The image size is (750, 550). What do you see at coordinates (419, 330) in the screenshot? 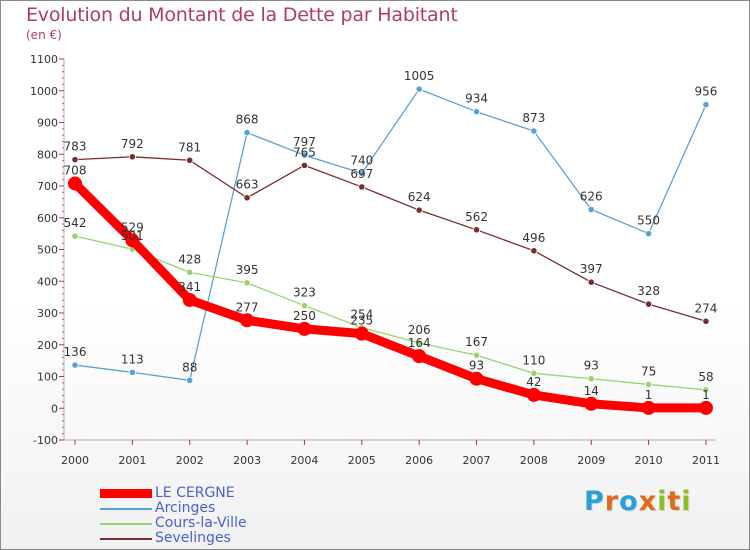
I see `data-label: 206` at bounding box center [419, 330].